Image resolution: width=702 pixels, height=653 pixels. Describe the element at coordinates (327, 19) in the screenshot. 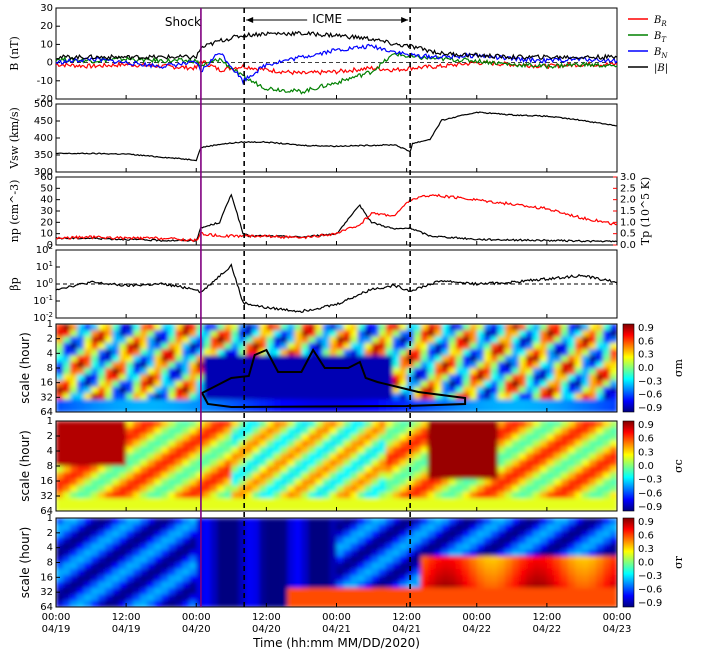

I see `icme-label: ICME` at that location.